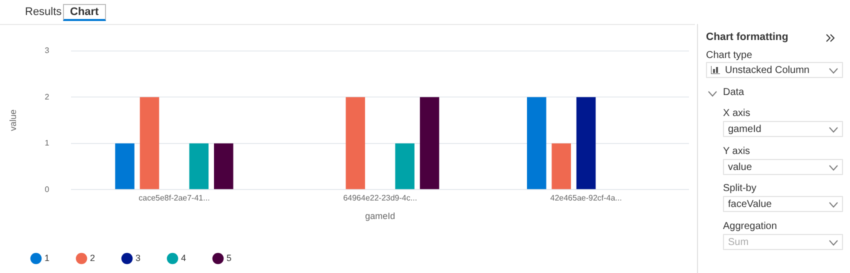  I want to click on legend-label: 5, so click(229, 257).